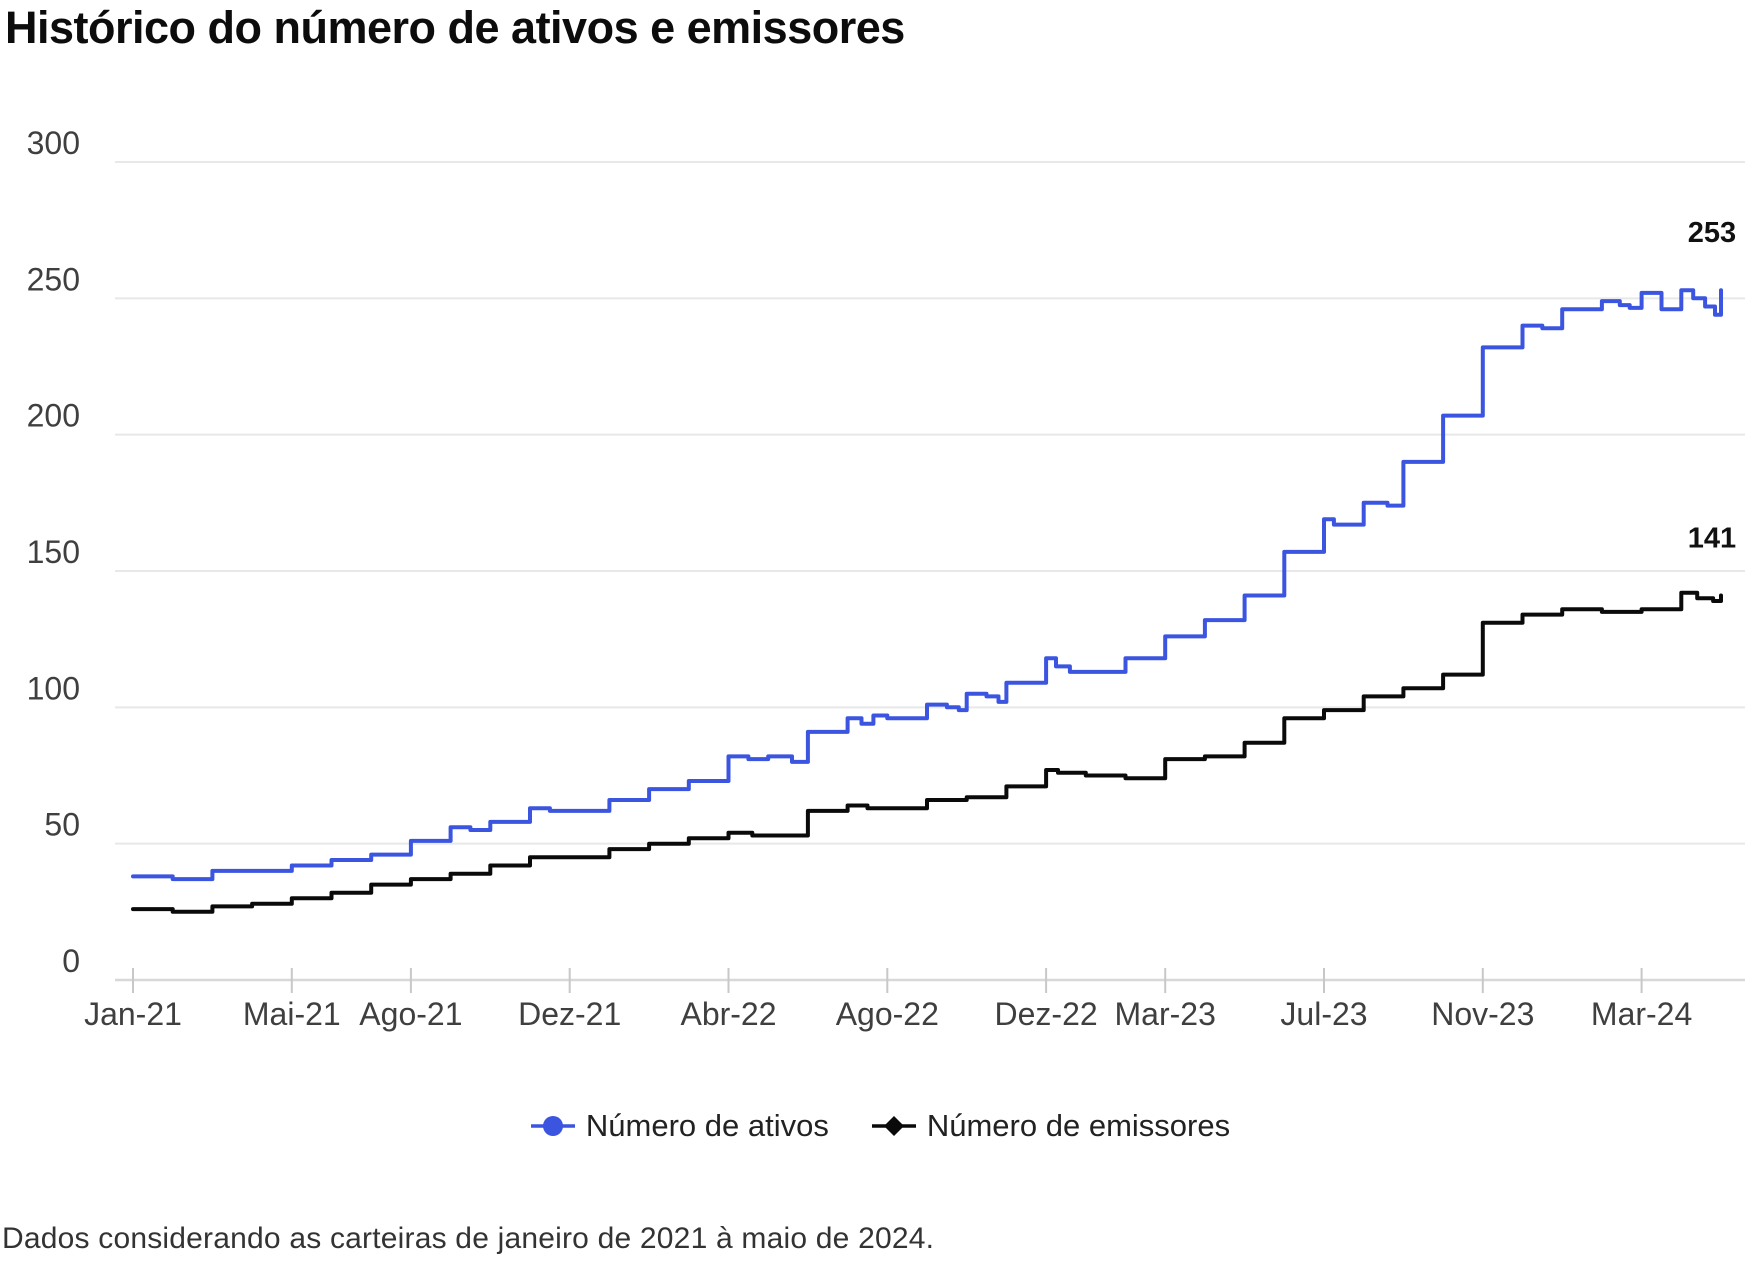  I want to click on legend-label-ativos: Número de ativos, so click(707, 1125).